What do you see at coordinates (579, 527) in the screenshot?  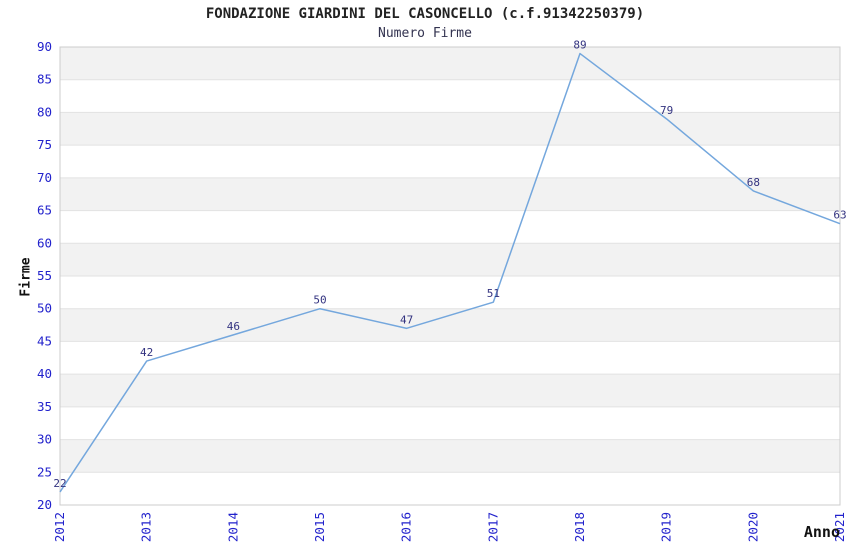 I see `x-tick-label: 2018` at bounding box center [579, 527].